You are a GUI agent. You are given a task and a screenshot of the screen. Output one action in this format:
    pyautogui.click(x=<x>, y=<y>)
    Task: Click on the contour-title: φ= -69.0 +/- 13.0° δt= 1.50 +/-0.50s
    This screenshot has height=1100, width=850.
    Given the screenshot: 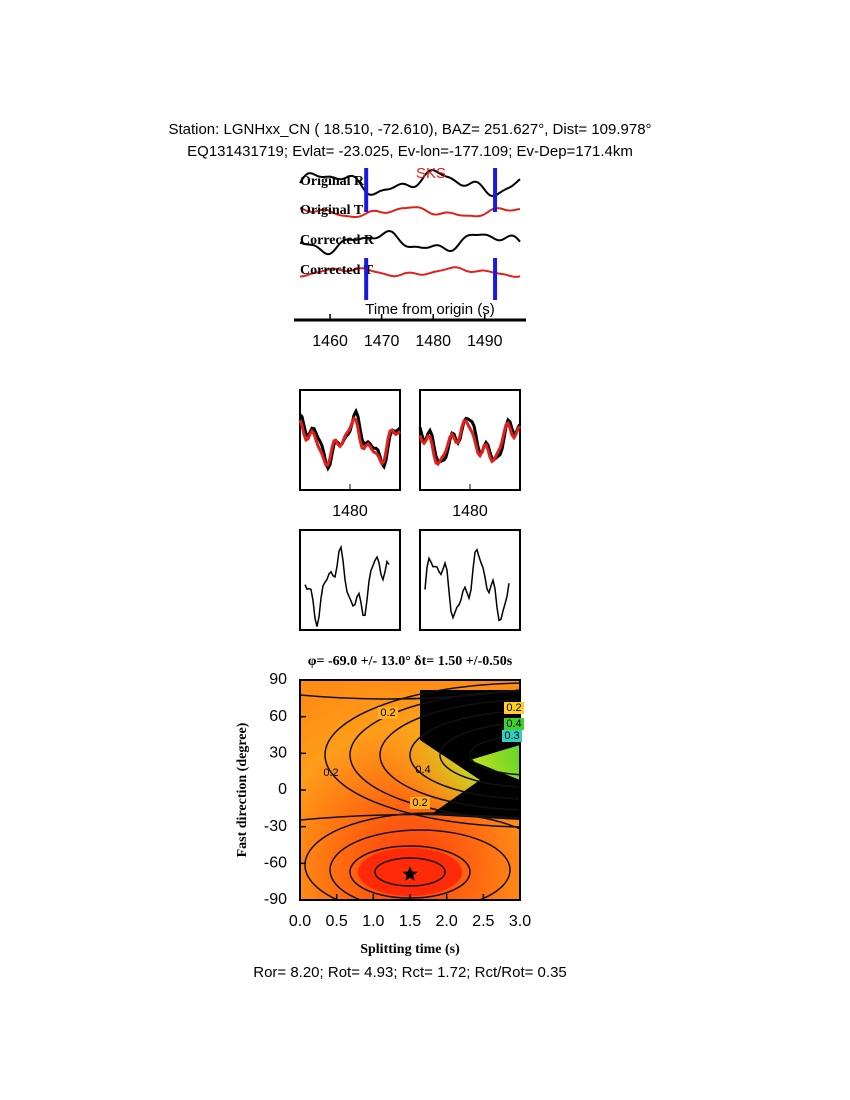 What is the action you would take?
    pyautogui.click(x=410, y=661)
    